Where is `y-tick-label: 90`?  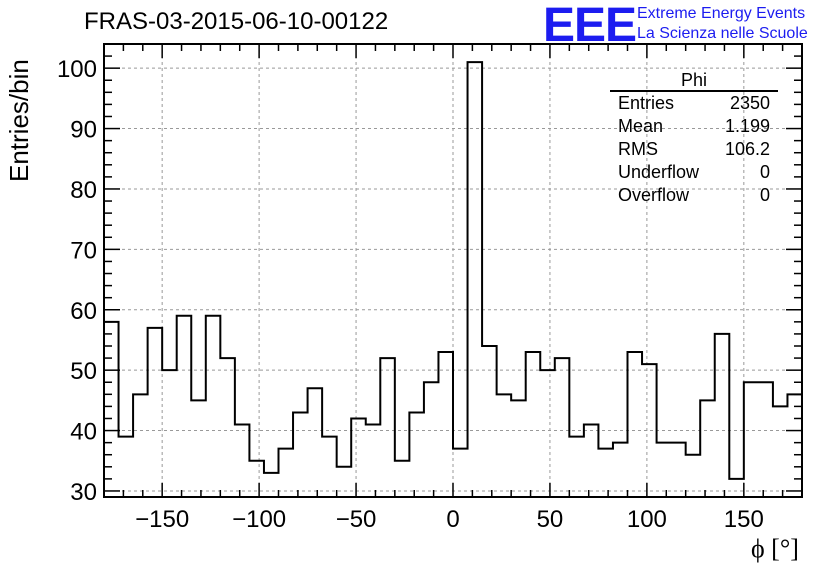 y-tick-label: 90 is located at coordinates (83, 130).